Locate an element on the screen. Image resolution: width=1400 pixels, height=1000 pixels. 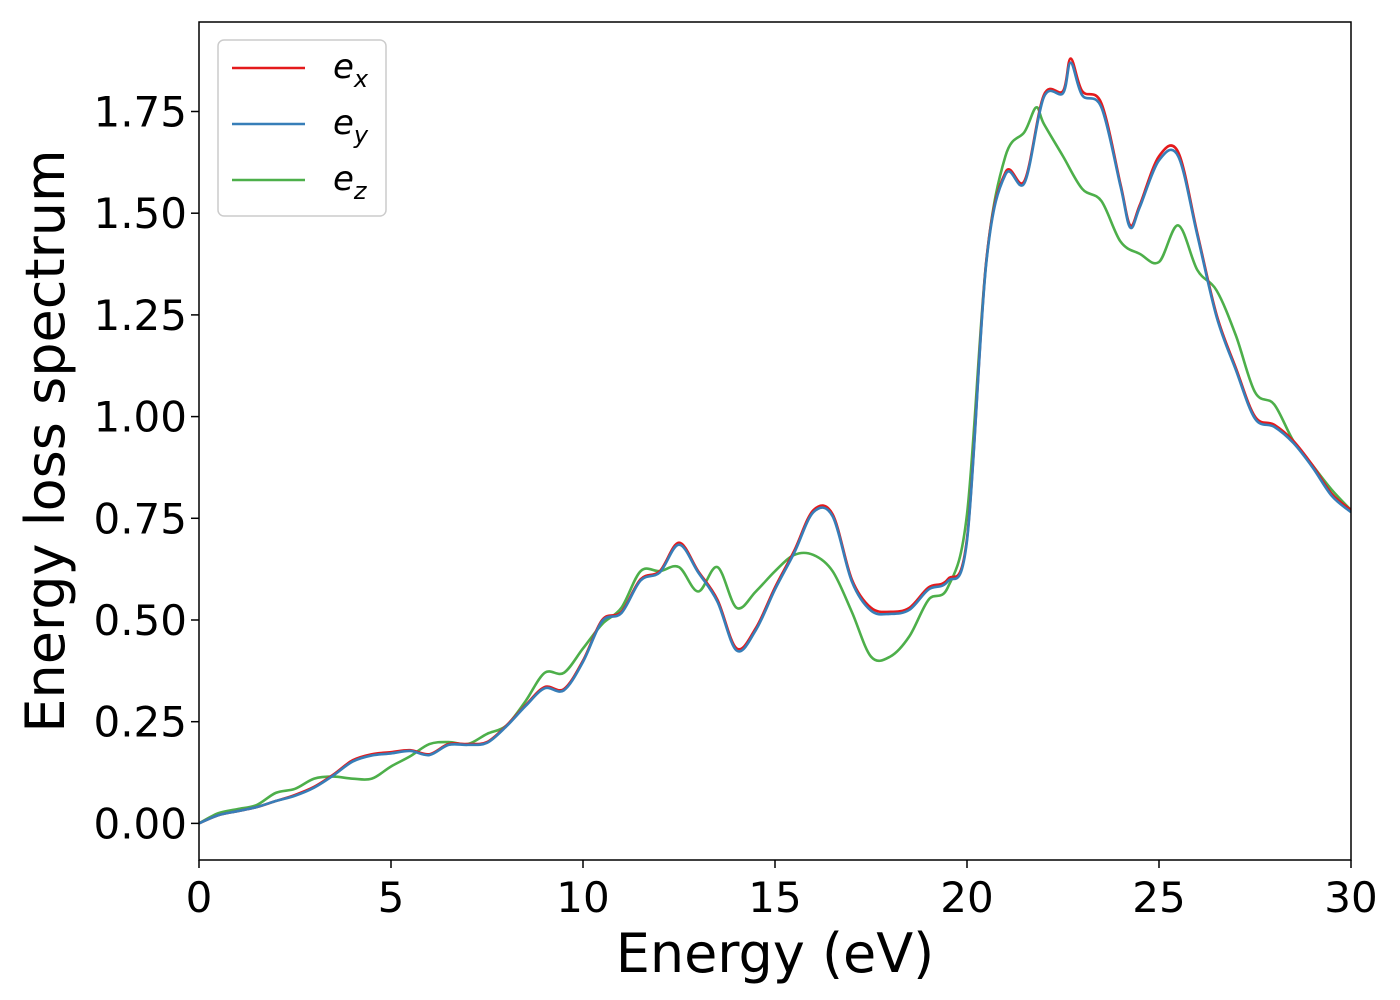
x-tick-label: 10 is located at coordinates (582, 897).